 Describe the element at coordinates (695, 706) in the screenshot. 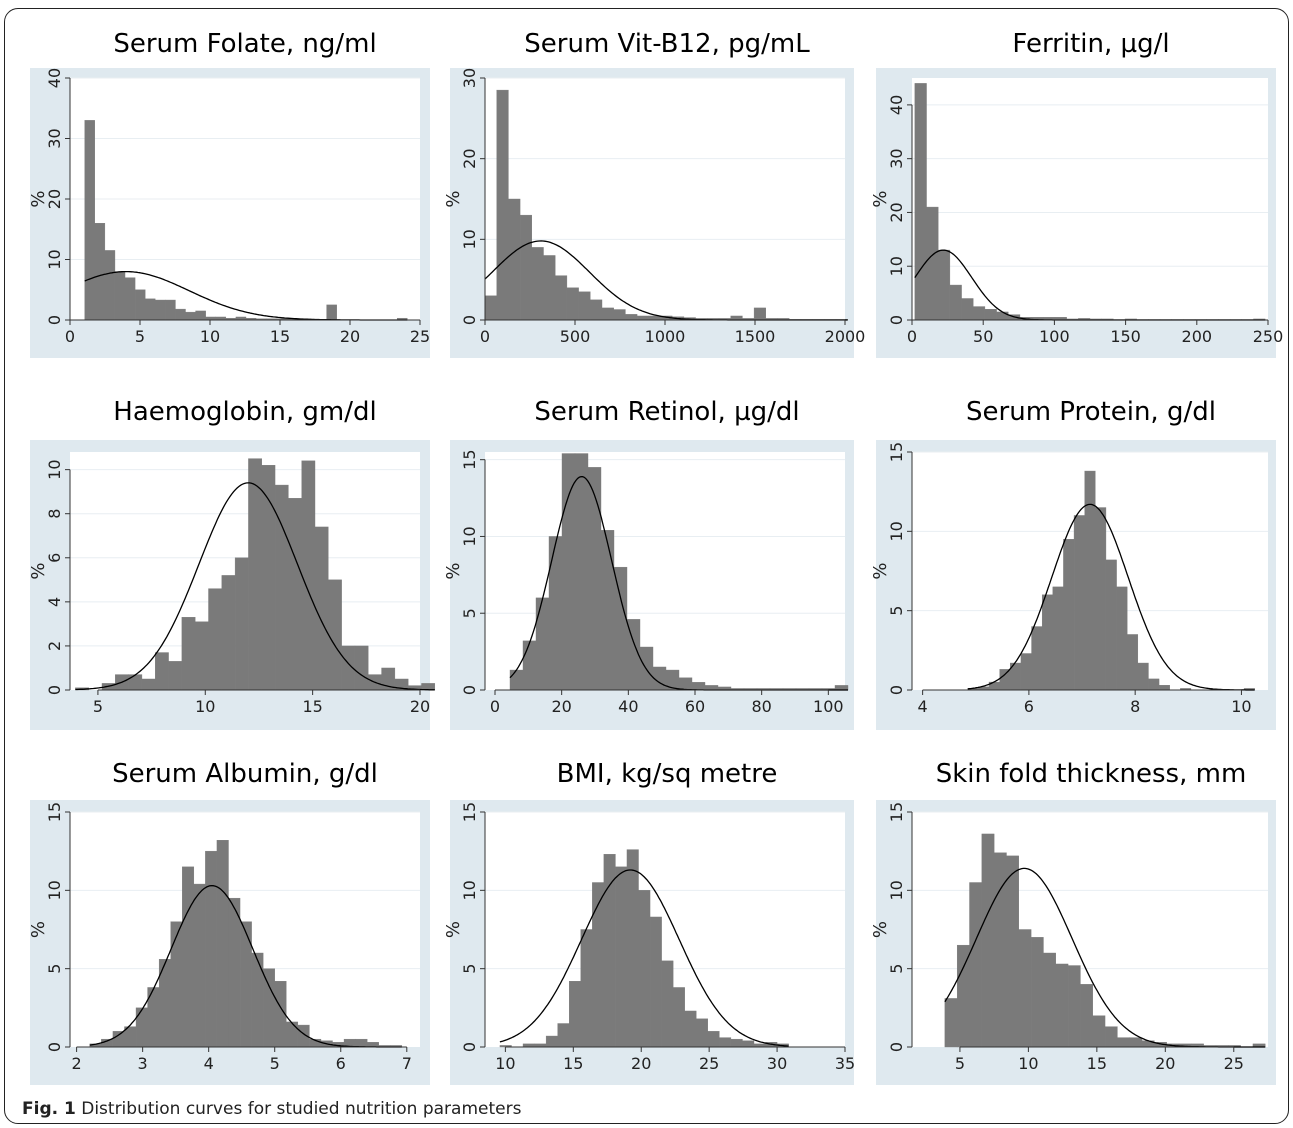

I see `x-tick-label: 60` at that location.